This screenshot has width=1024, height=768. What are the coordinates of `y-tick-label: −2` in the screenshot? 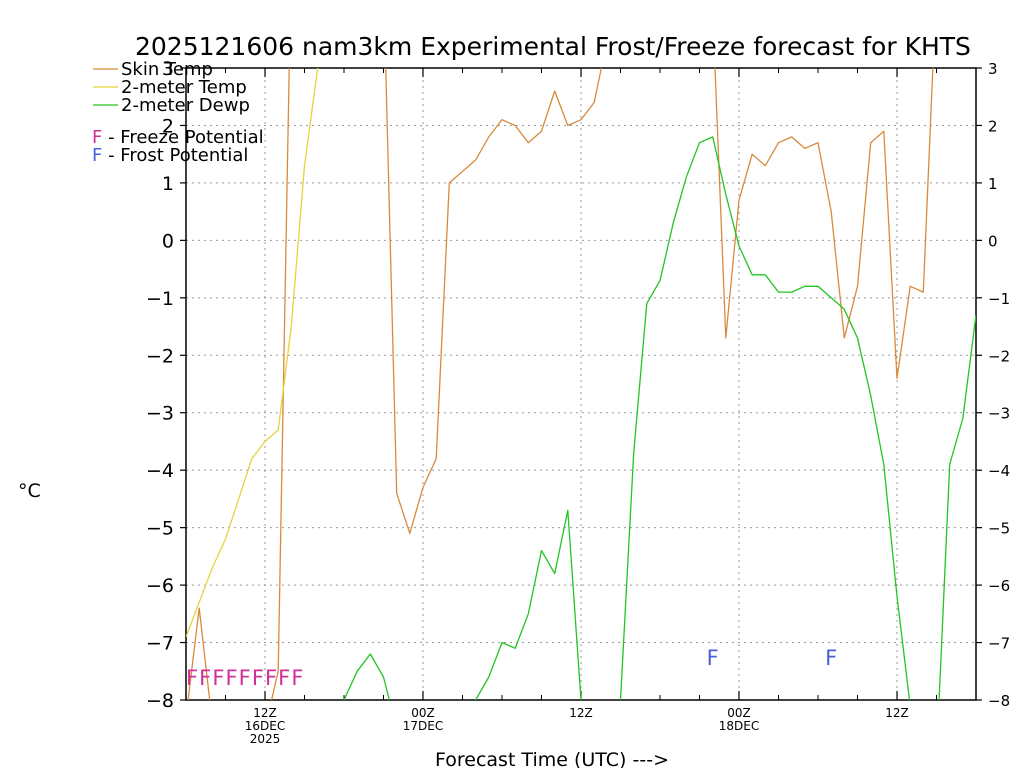 It's located at (160, 356).